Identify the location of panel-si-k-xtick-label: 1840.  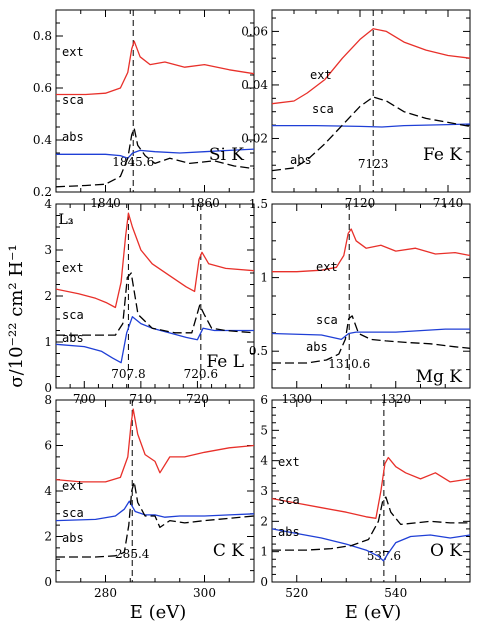
(105, 203).